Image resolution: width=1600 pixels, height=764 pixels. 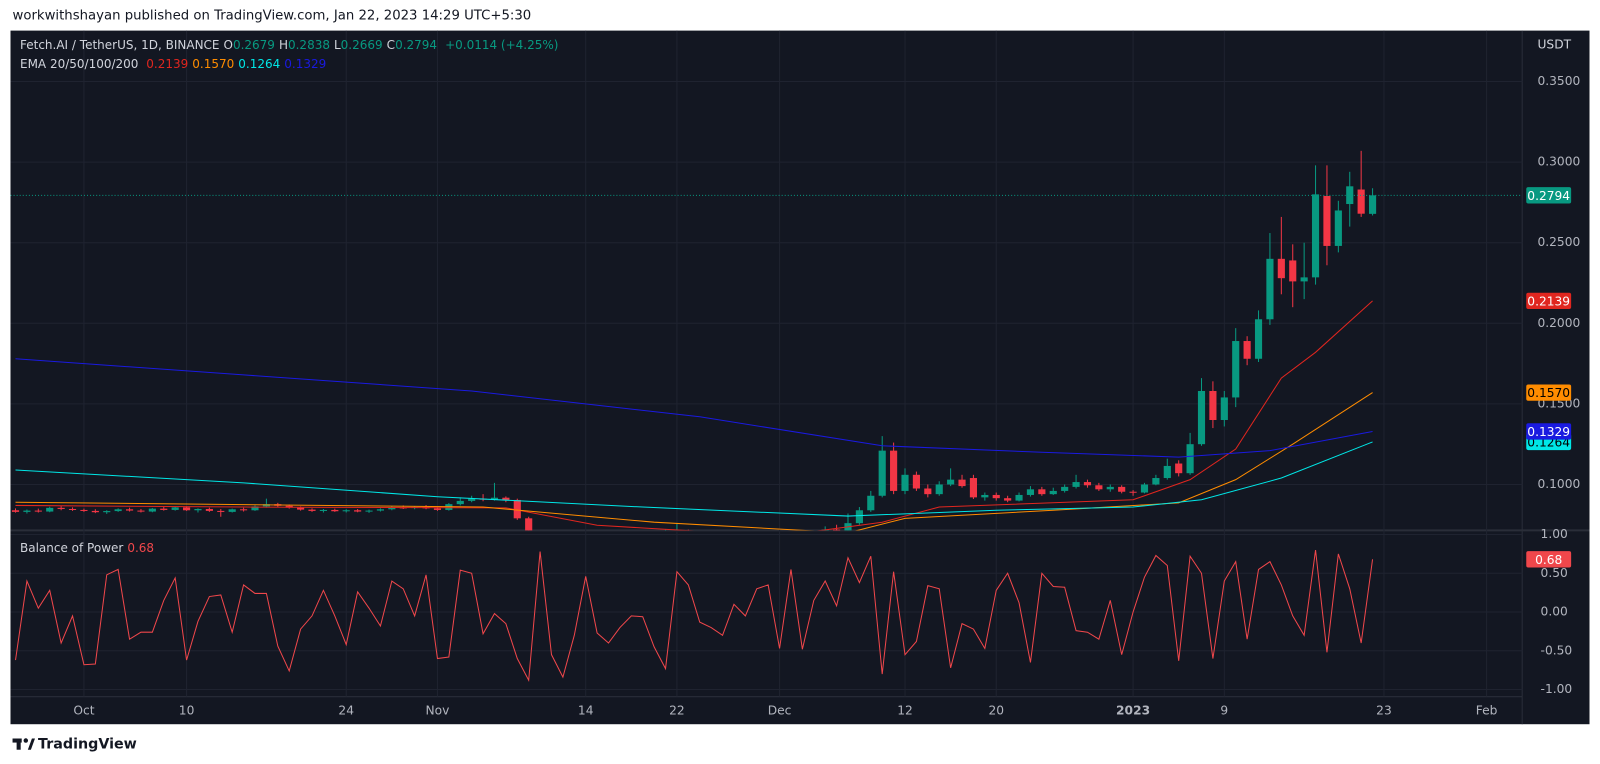 What do you see at coordinates (213, 64) in the screenshot?
I see `ema-value: 0.1570` at bounding box center [213, 64].